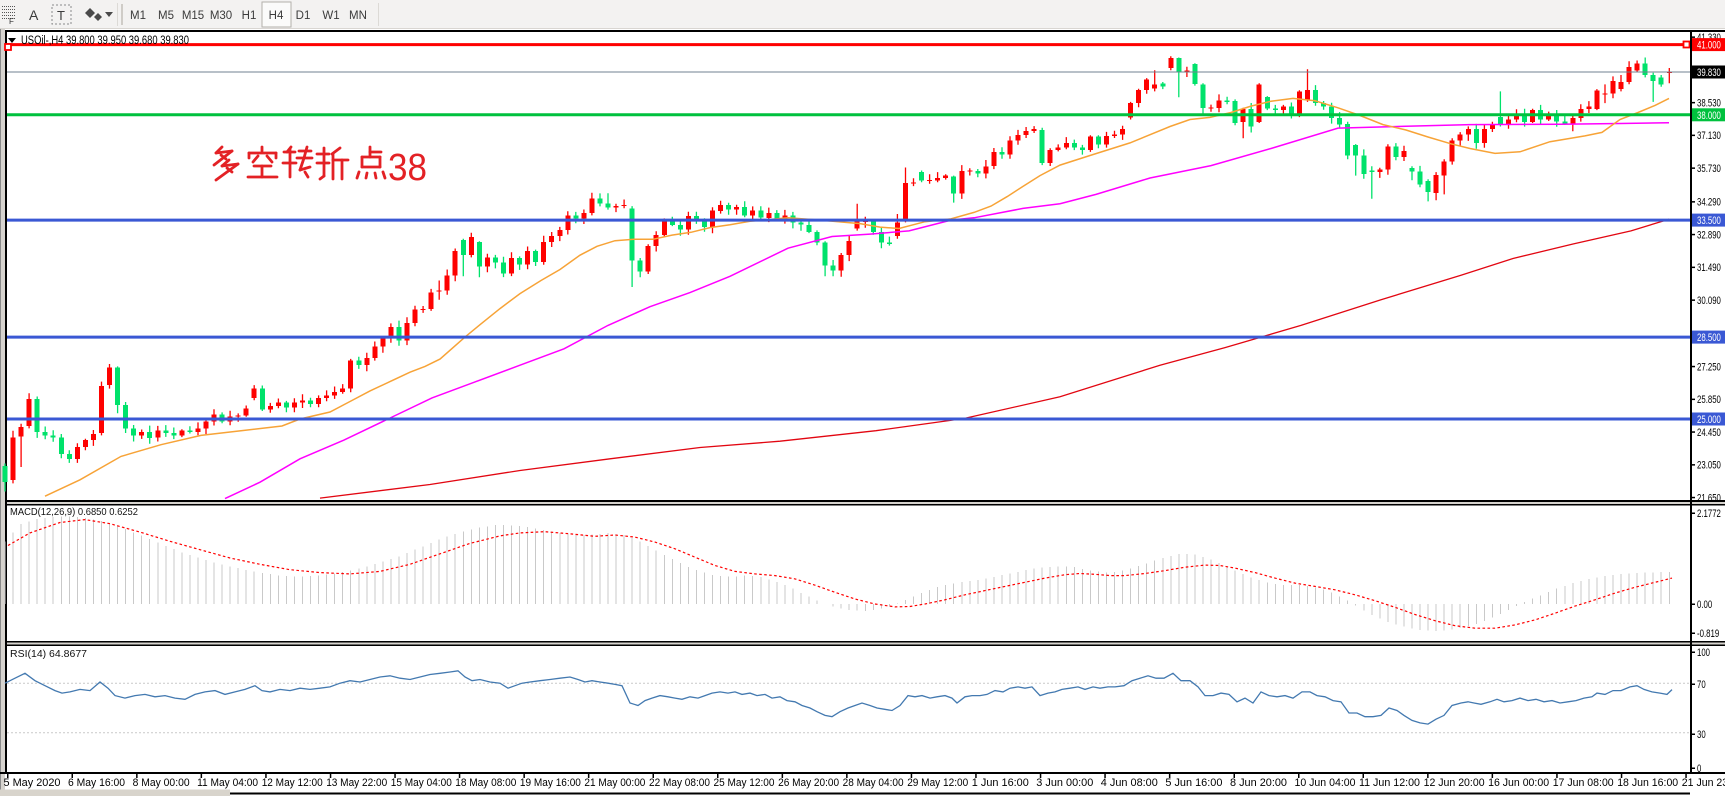  Describe the element at coordinates (292, 783) in the screenshot. I see `svg-text: 12 May 12:00` at that location.